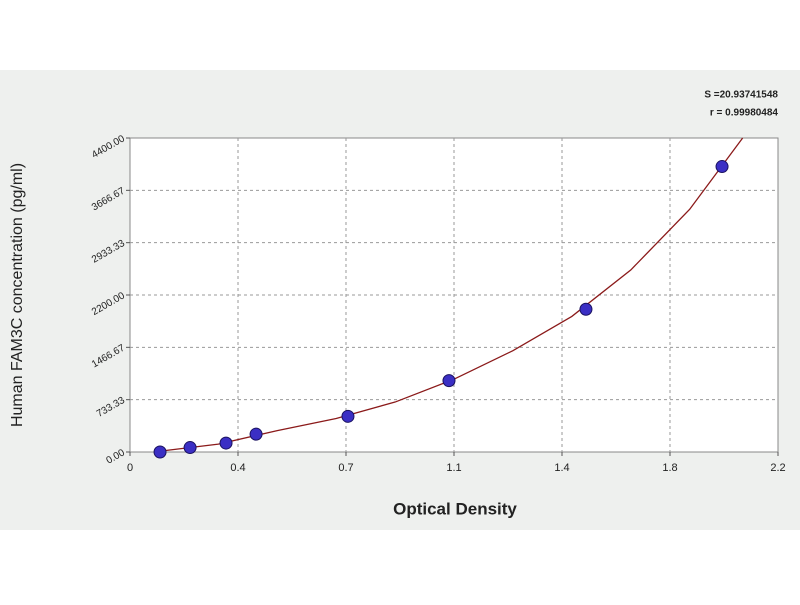 The height and width of the screenshot is (605, 800). What do you see at coordinates (455, 508) in the screenshot?
I see `x-axis-label: Optical Density` at bounding box center [455, 508].